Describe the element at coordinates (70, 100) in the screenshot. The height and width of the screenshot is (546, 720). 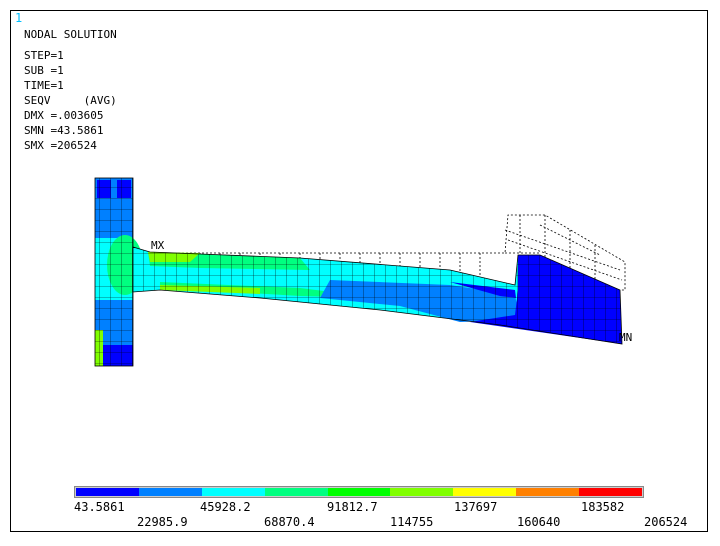
I see `seqv-line: SEQV (AVG)` at that location.